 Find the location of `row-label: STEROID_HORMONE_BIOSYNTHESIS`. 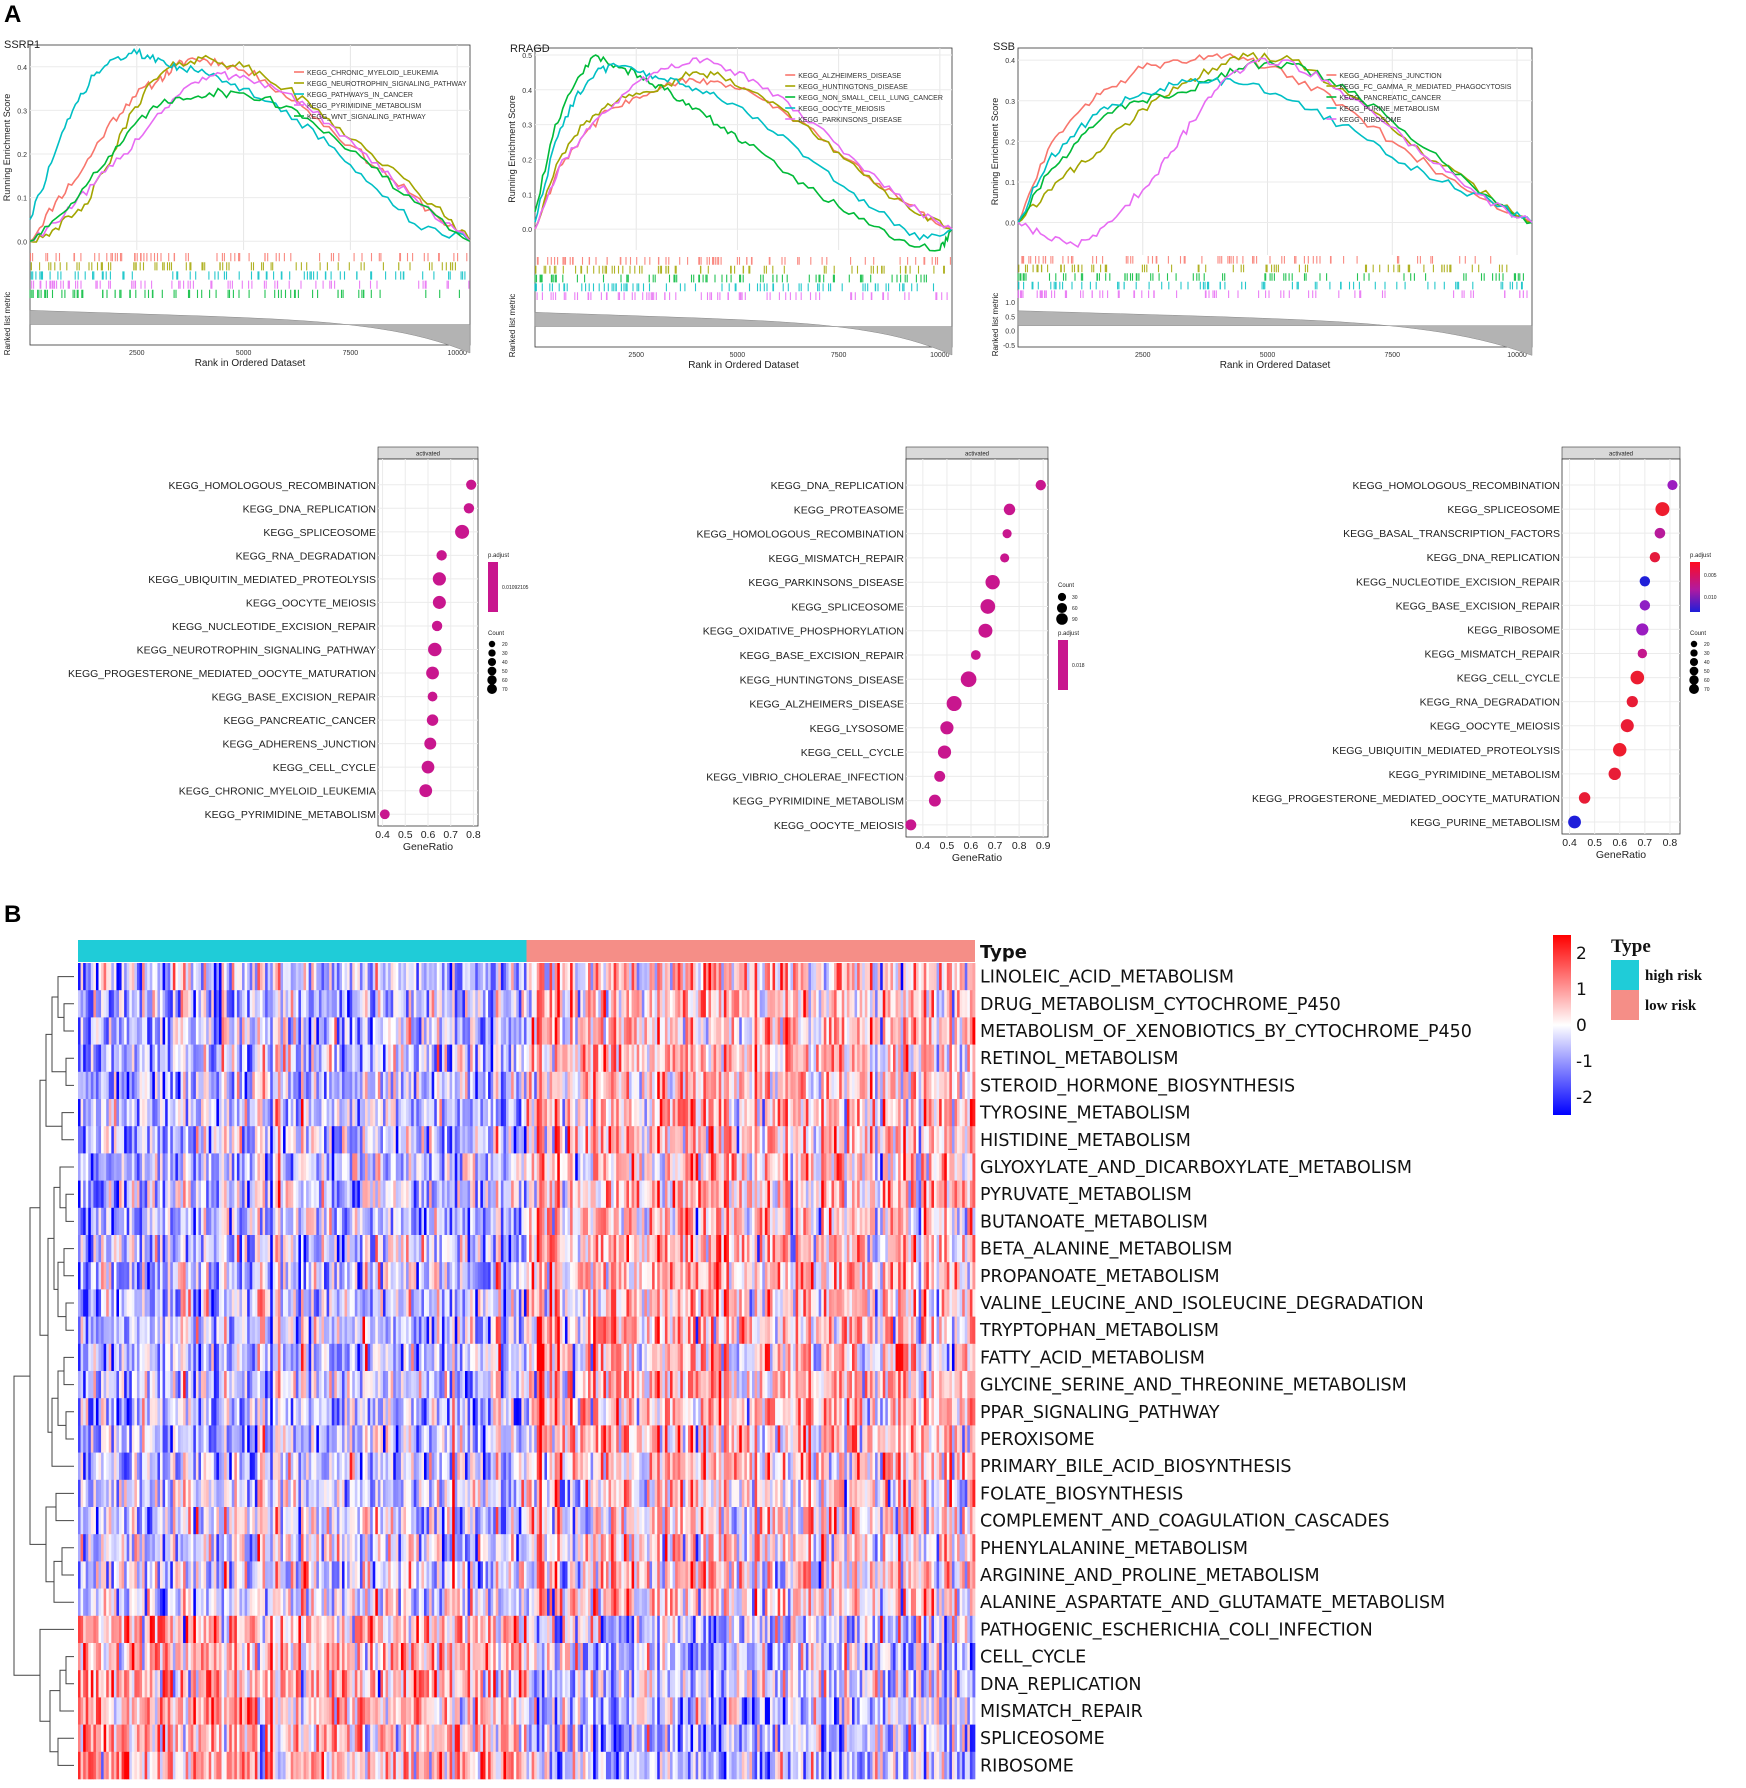

row-label: STEROID_HORMONE_BIOSYNTHESIS is located at coordinates (1137, 1086).